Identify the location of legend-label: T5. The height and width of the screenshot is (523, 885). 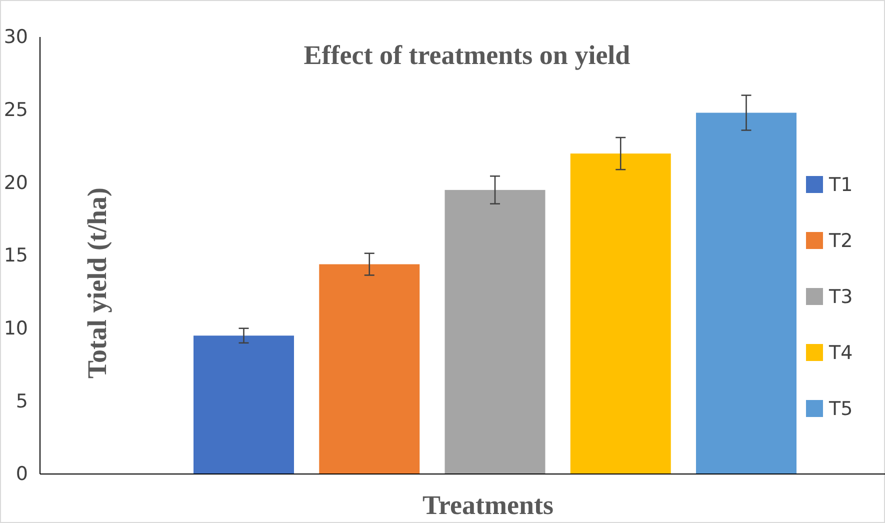
(840, 409).